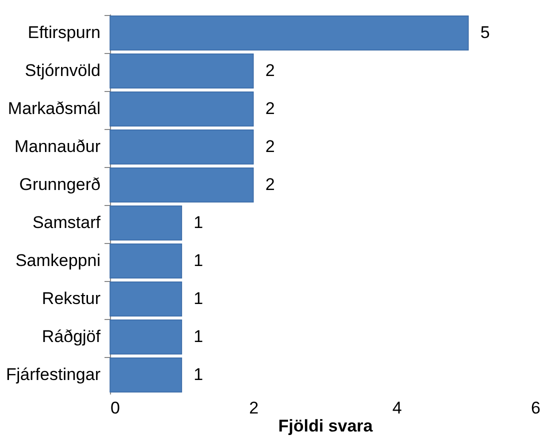 The image size is (548, 438). I want to click on data-label: 5, so click(485, 32).